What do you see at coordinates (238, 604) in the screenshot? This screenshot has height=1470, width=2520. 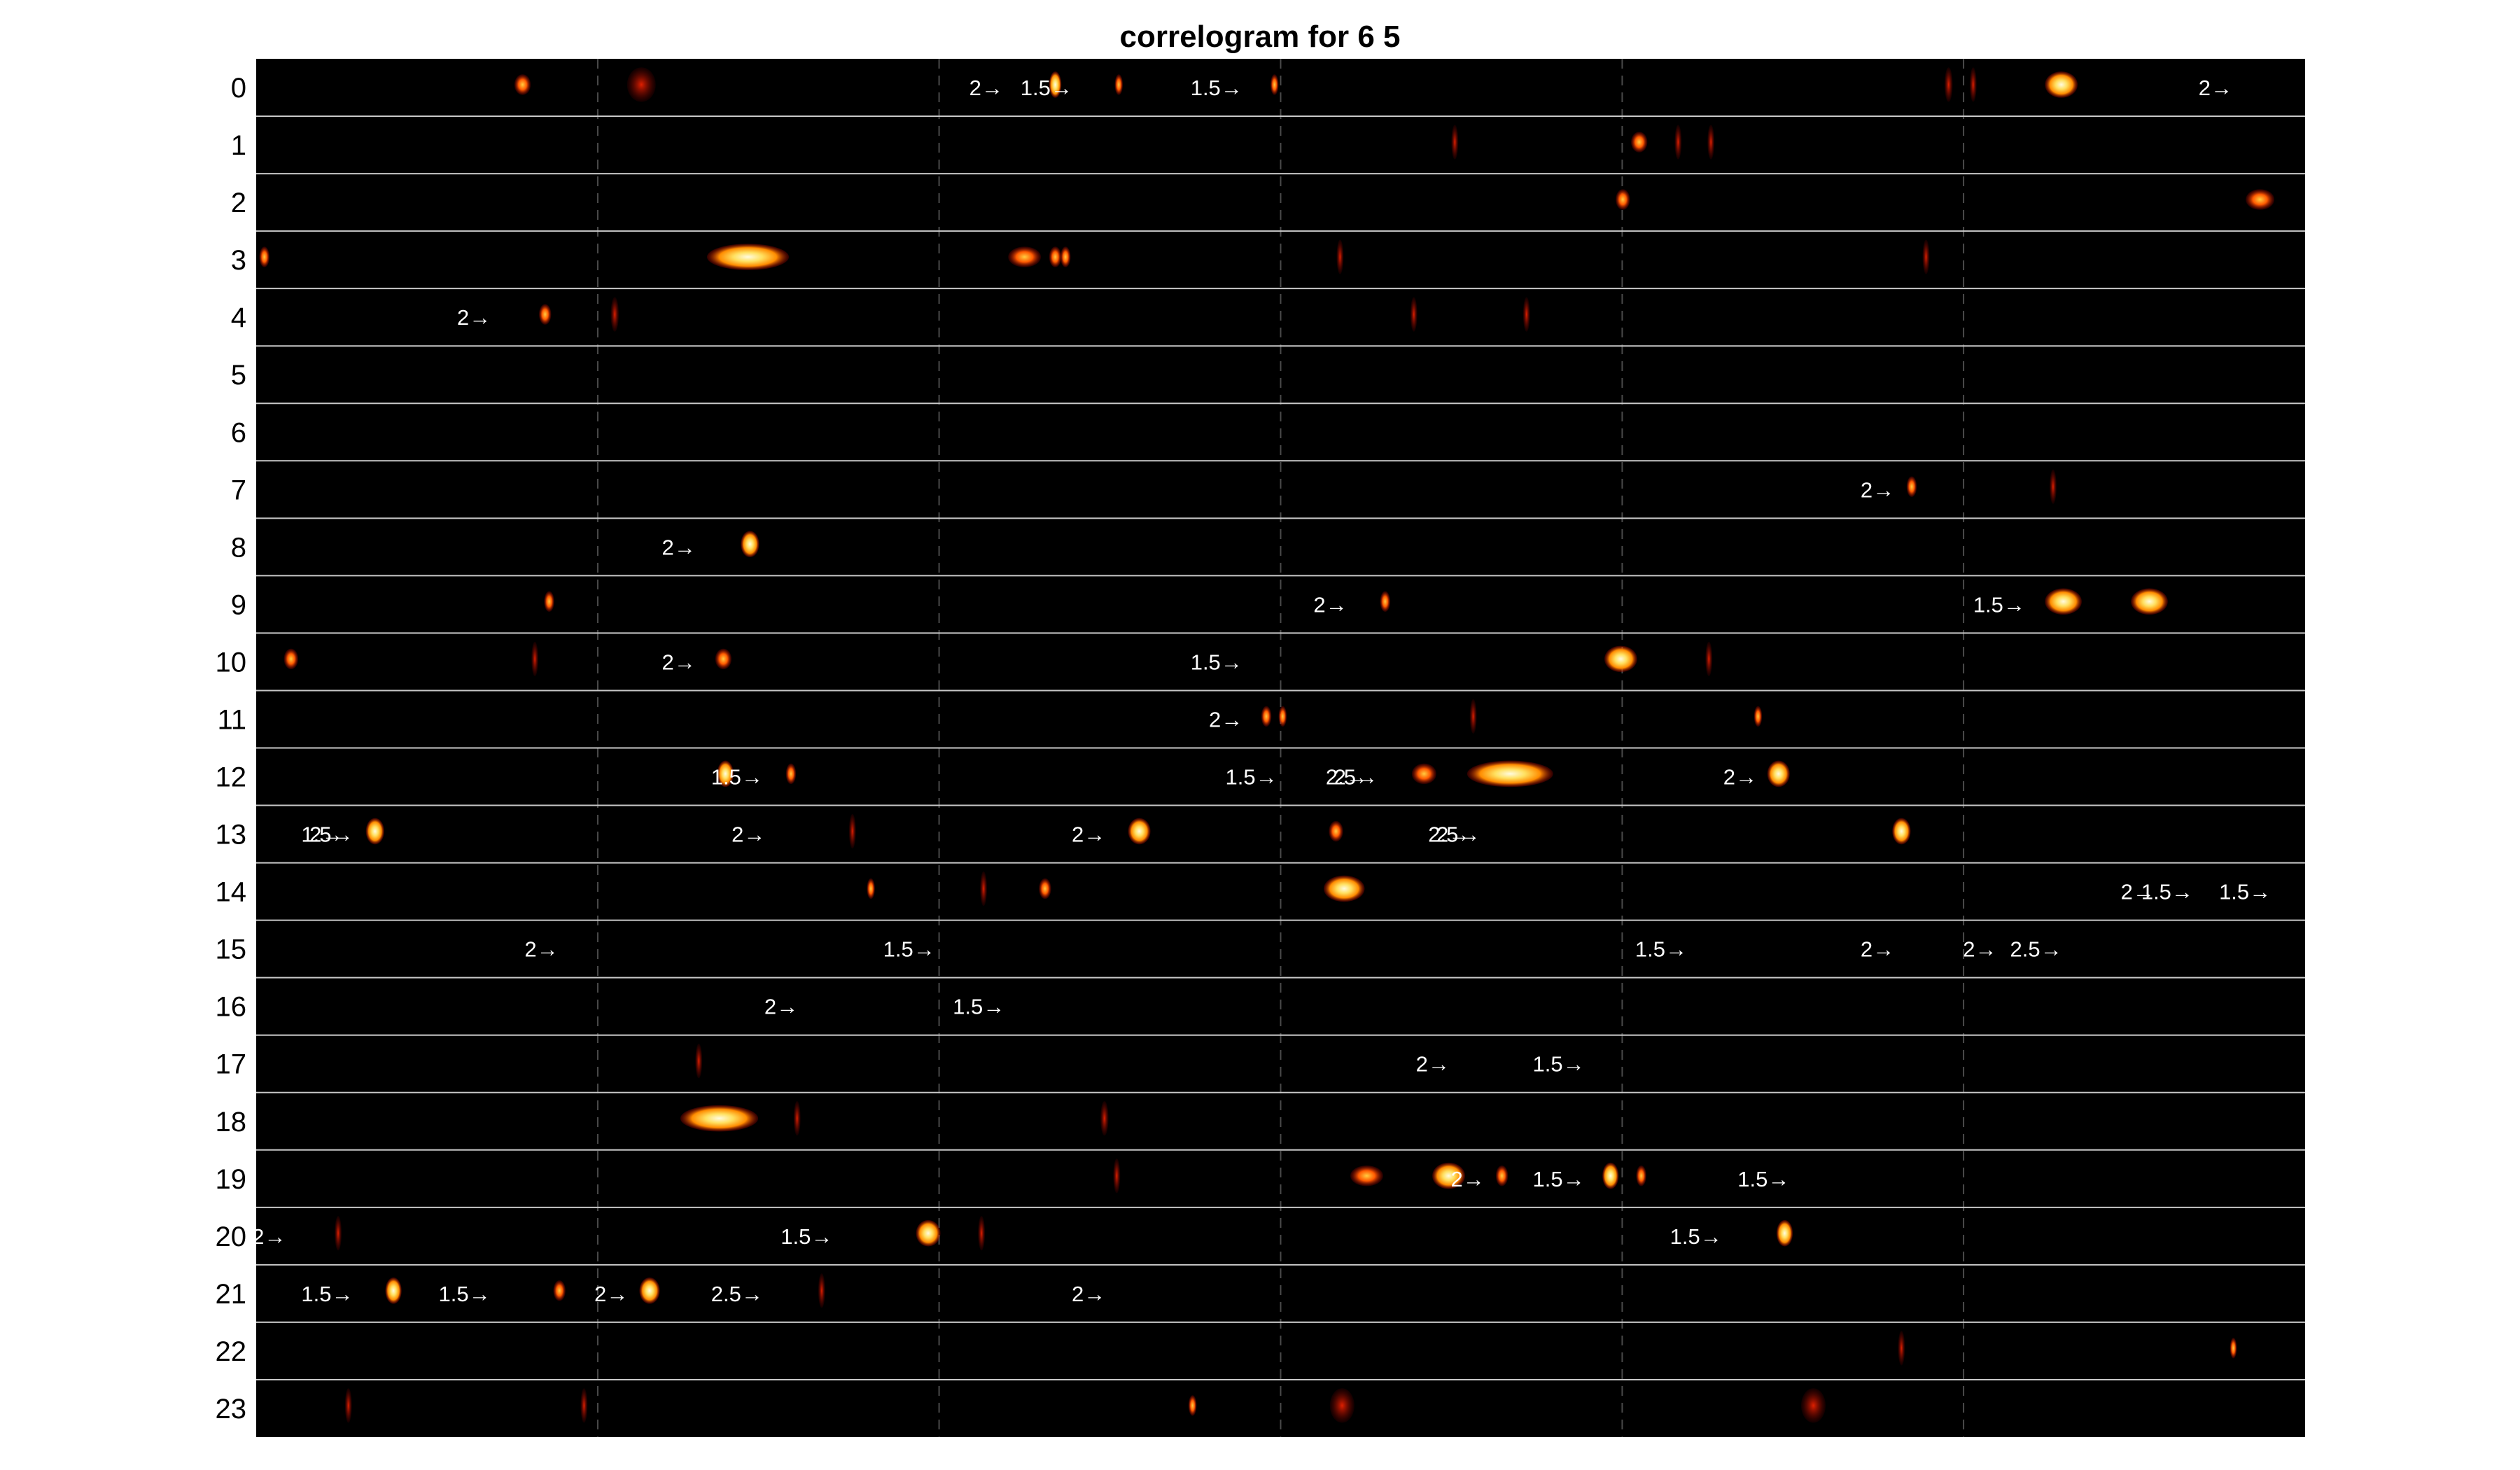 I see `row-label: 9` at bounding box center [238, 604].